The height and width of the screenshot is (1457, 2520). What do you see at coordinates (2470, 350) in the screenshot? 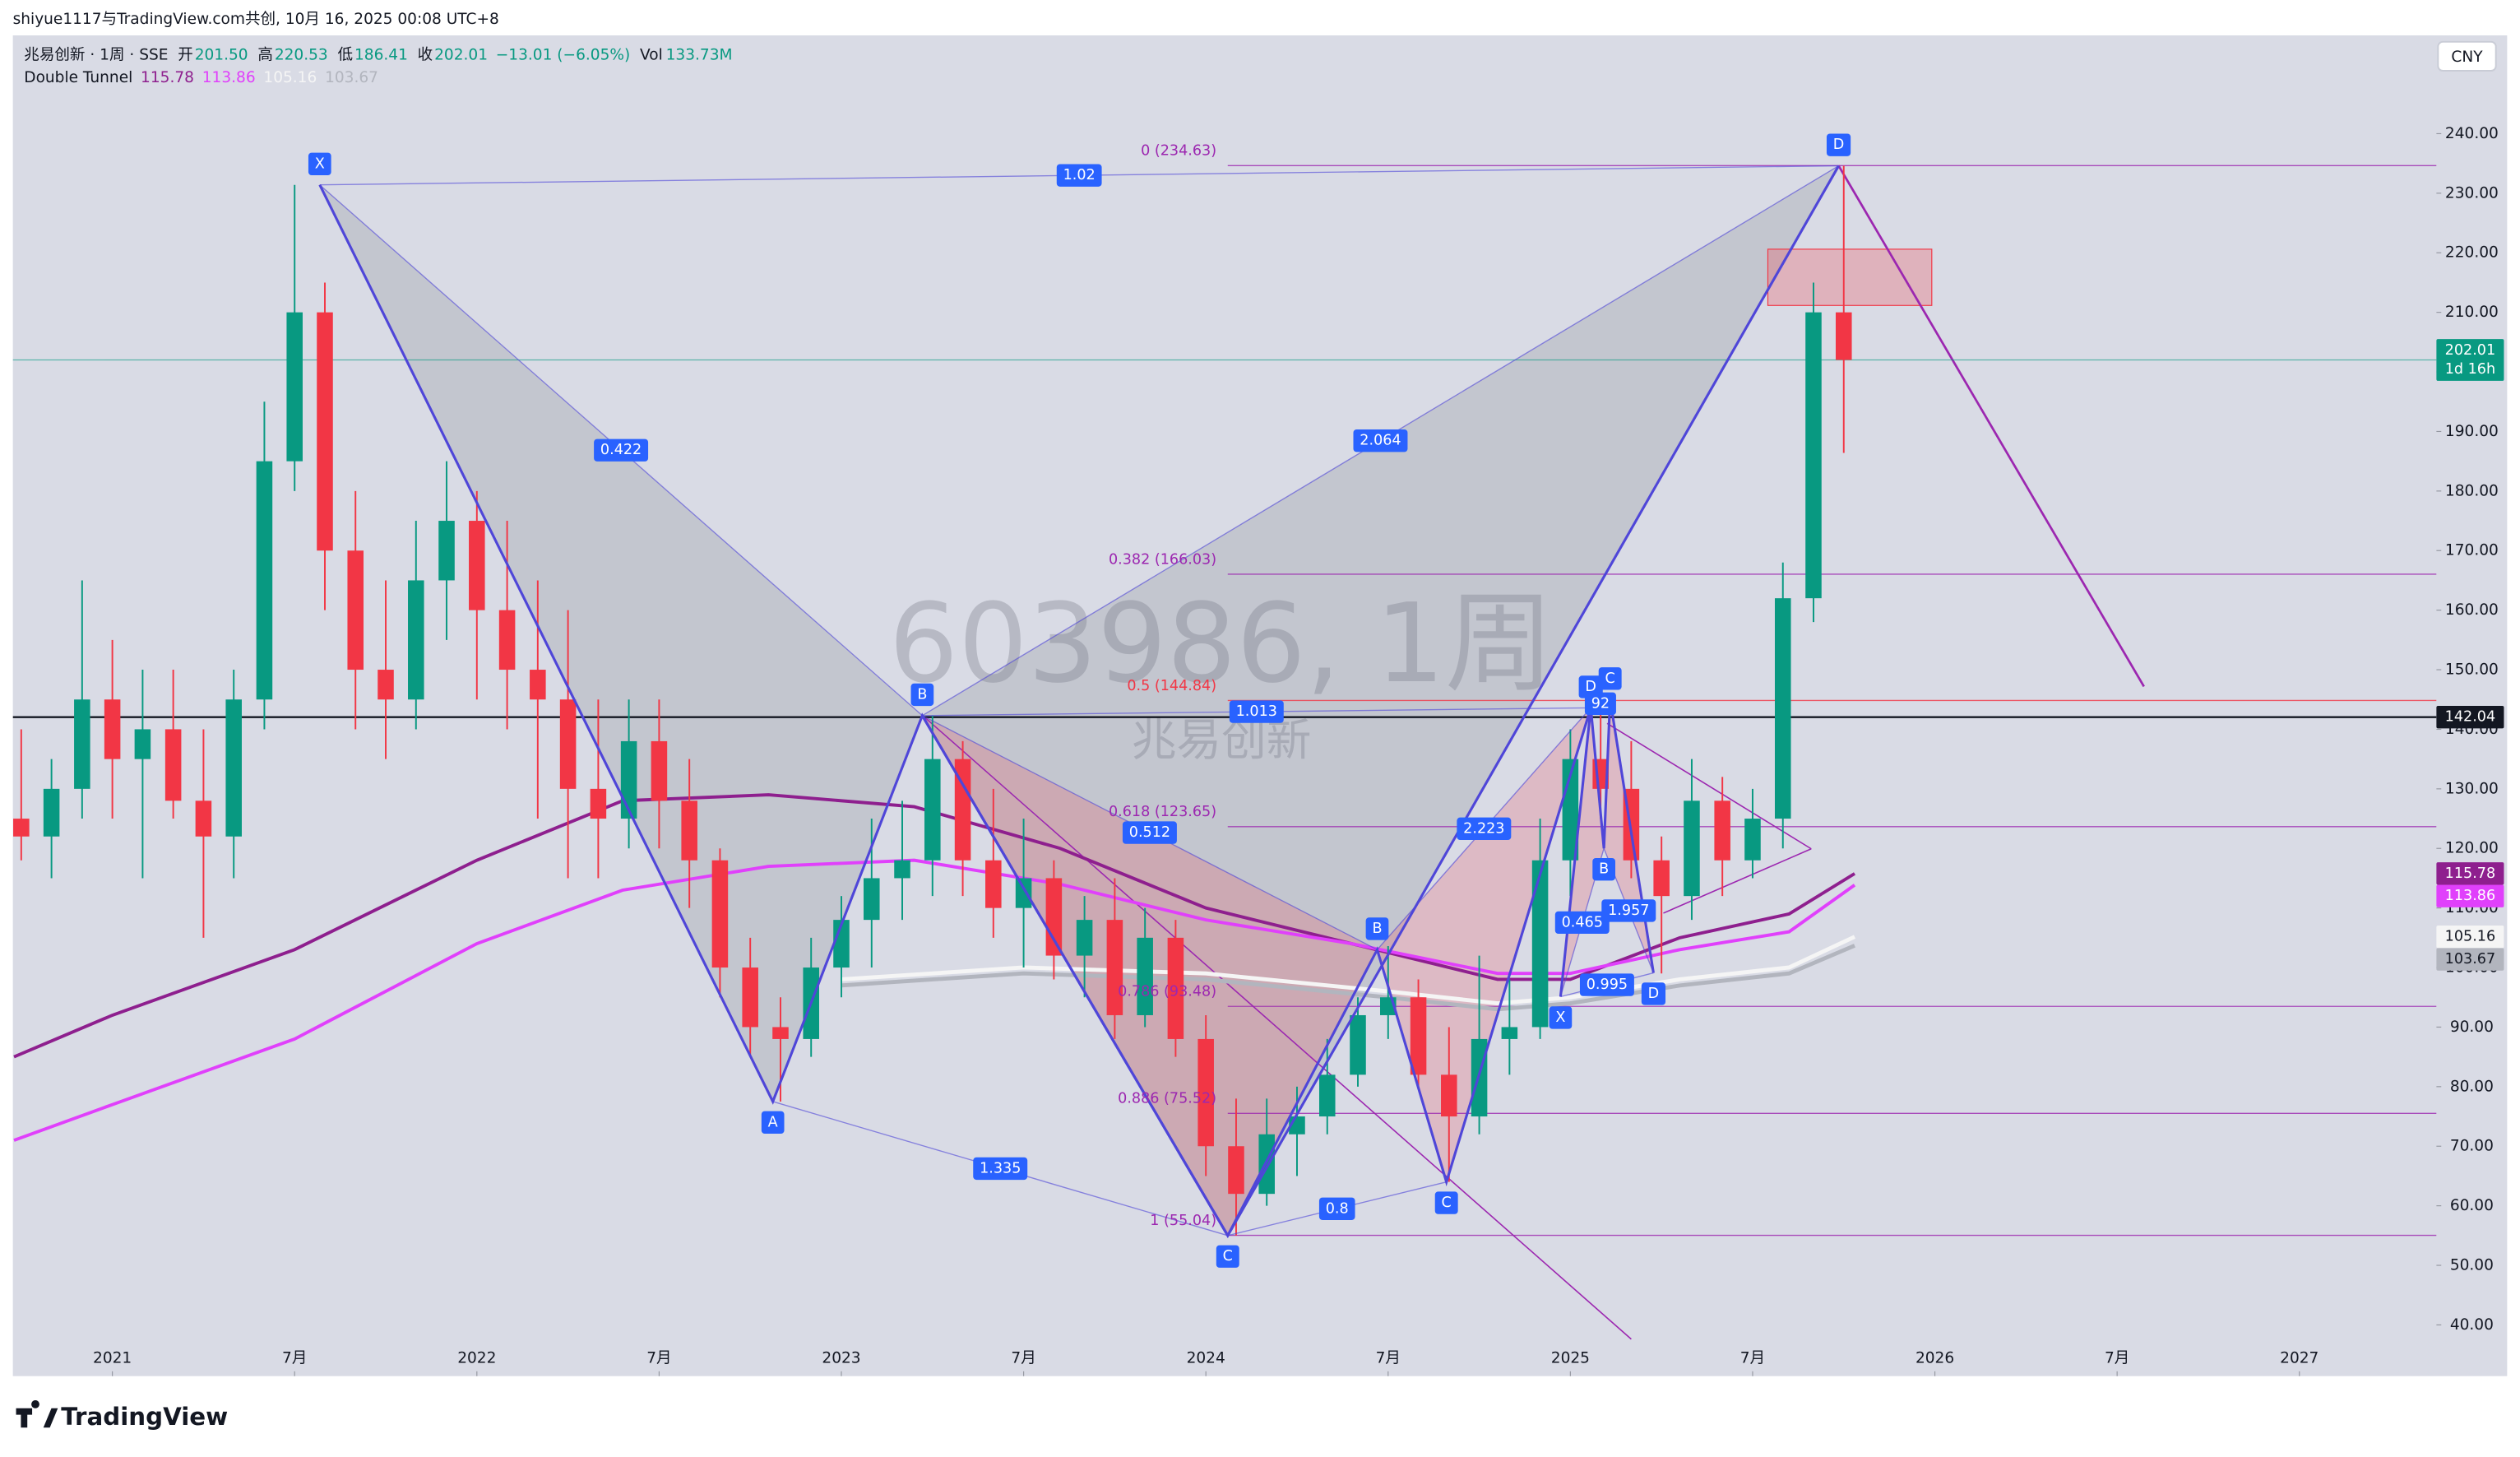
I see `price-badge-value: 202.01` at bounding box center [2470, 350].